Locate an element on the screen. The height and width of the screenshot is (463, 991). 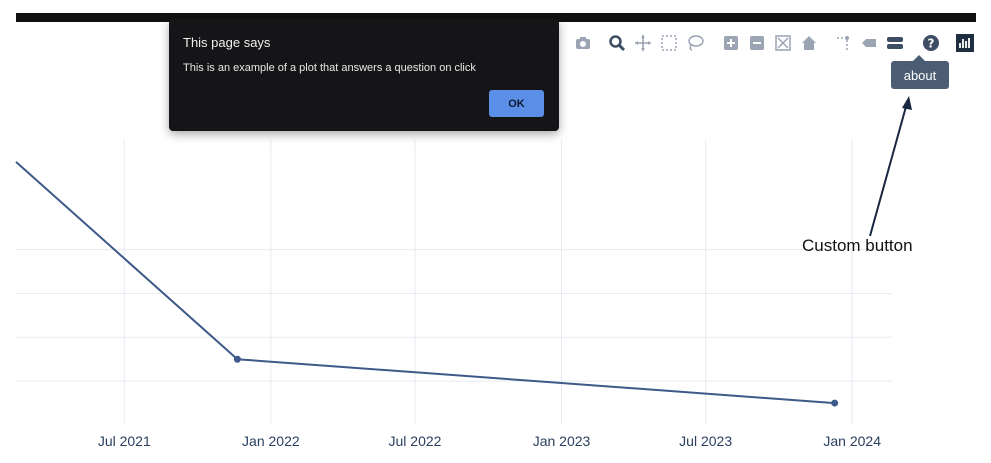
zoom-icon is located at coordinates (617, 43).